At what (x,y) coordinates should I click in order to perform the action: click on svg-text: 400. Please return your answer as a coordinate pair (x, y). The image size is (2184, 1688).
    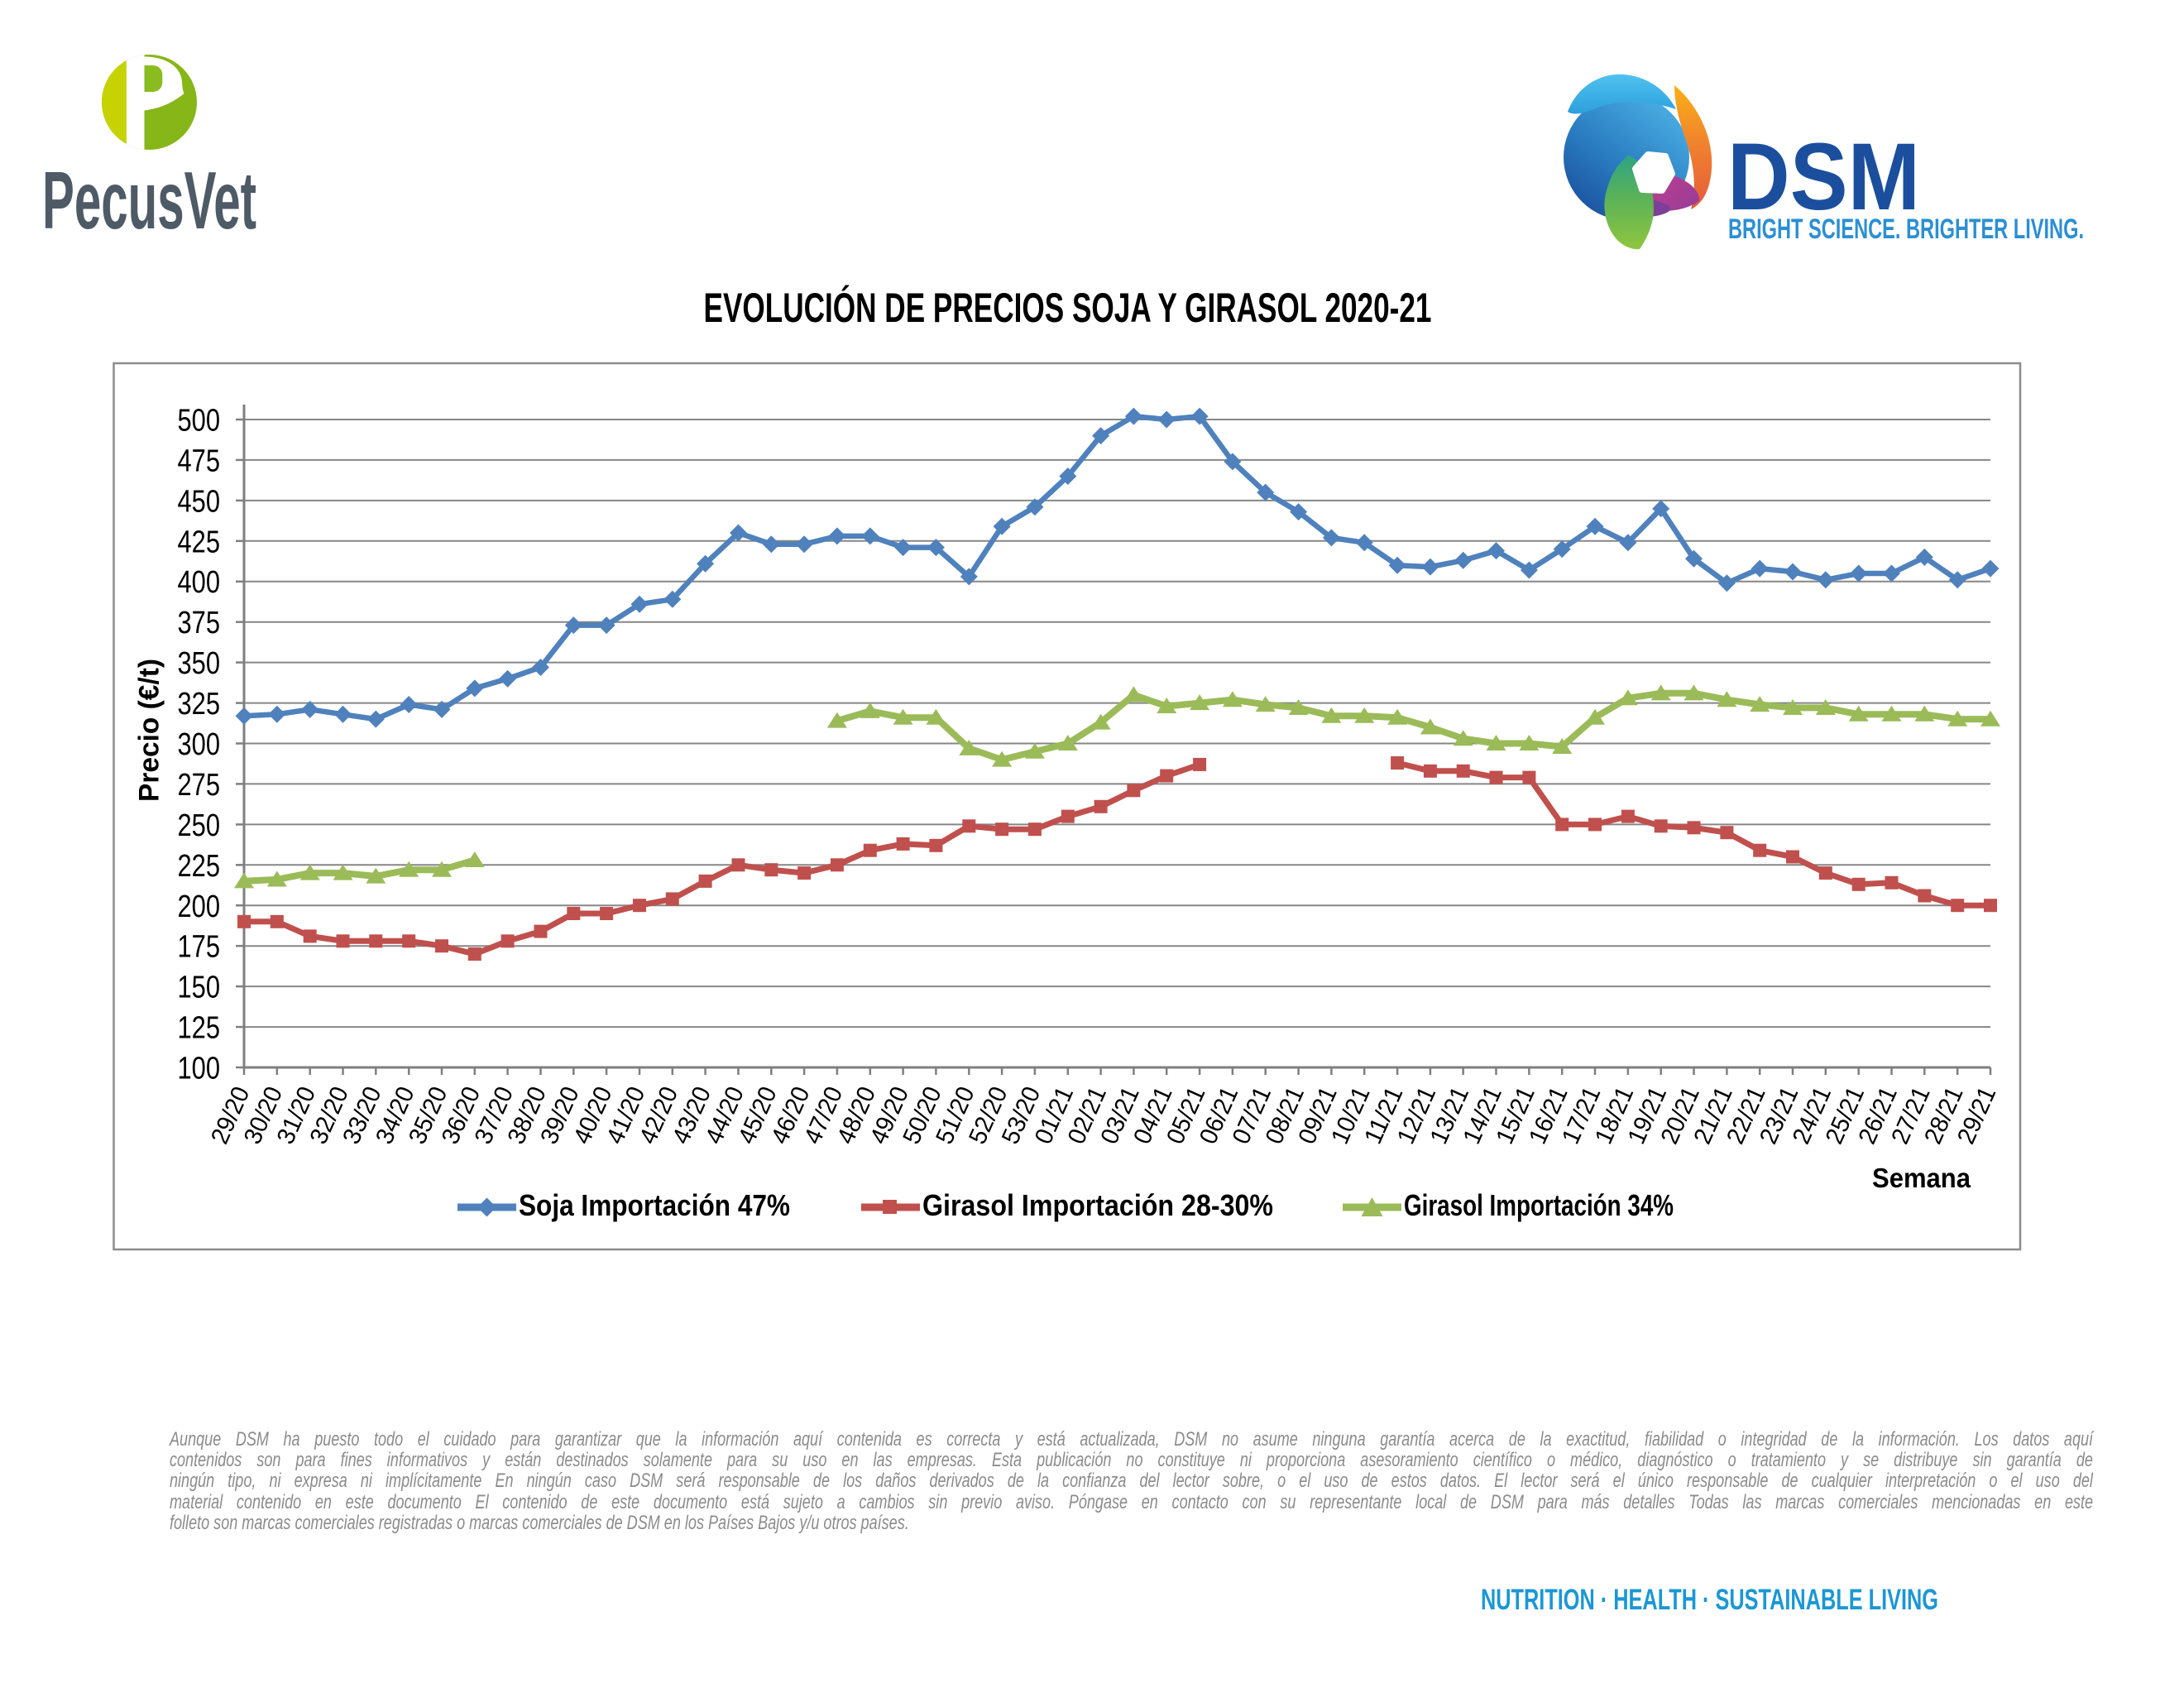
    Looking at the image, I should click on (199, 582).